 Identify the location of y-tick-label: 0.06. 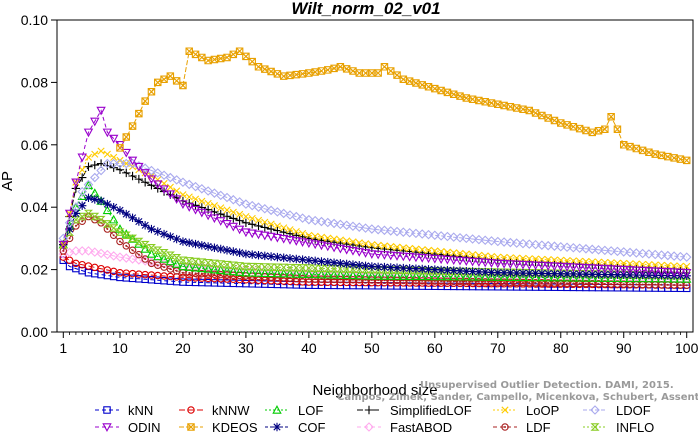
(34, 145).